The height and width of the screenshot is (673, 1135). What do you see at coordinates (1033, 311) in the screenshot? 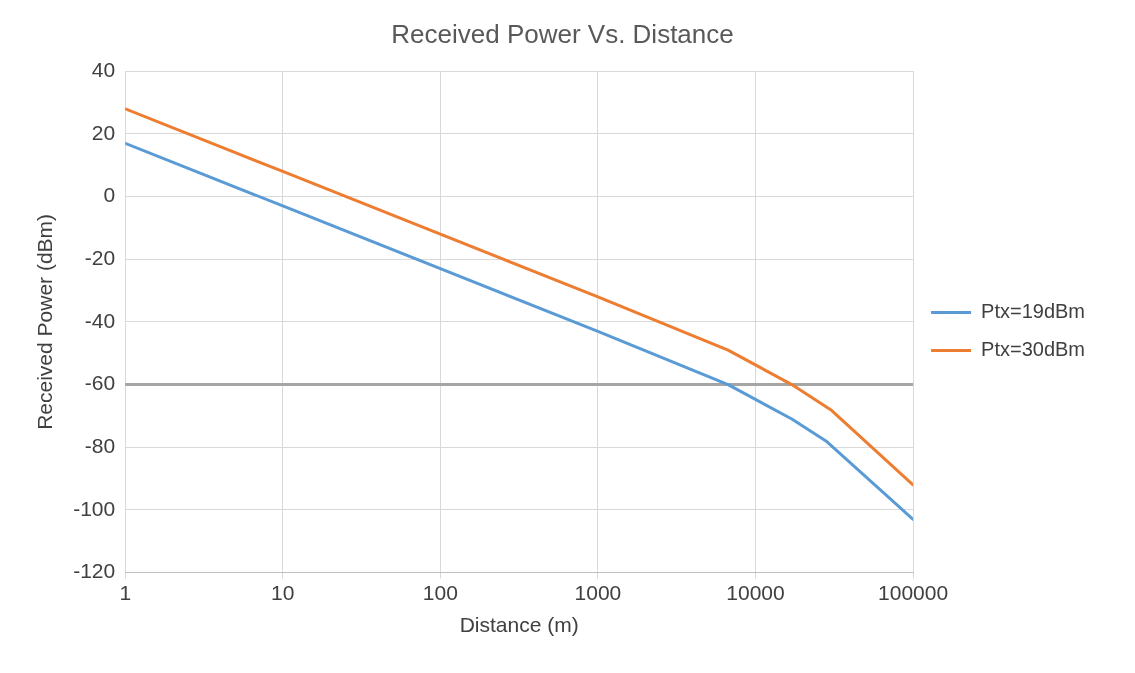
I see `legend-label: Ptx=19dBm` at bounding box center [1033, 311].